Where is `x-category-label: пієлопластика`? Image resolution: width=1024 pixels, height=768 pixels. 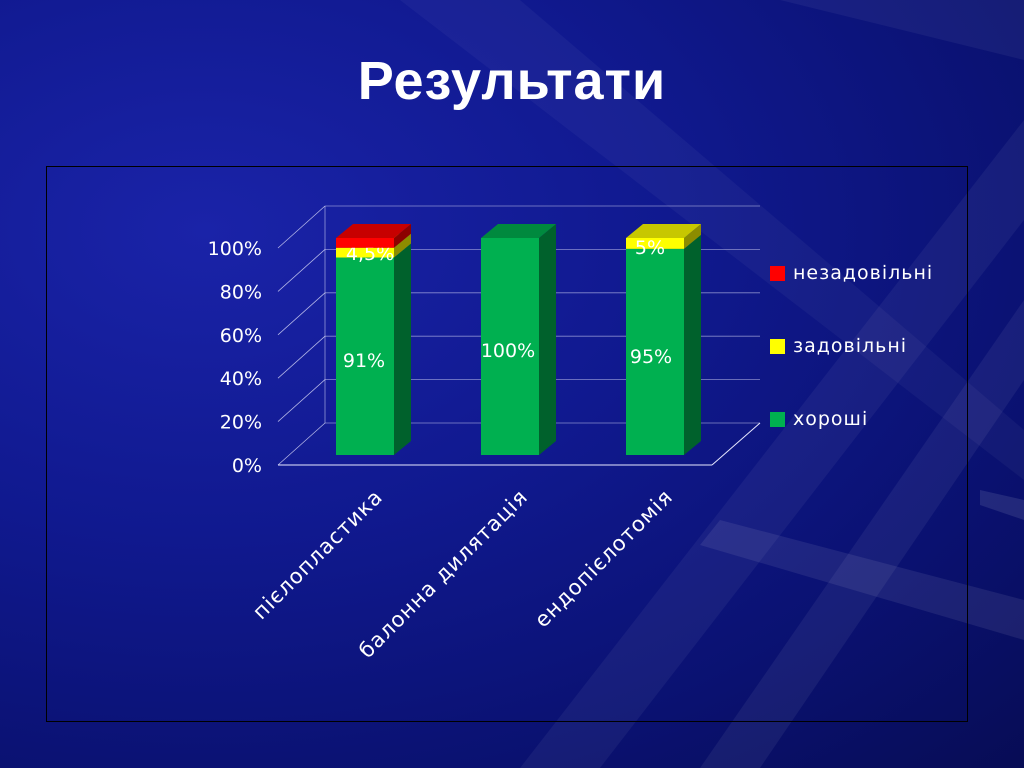
x-category-label: пієлопластика is located at coordinates (318, 555).